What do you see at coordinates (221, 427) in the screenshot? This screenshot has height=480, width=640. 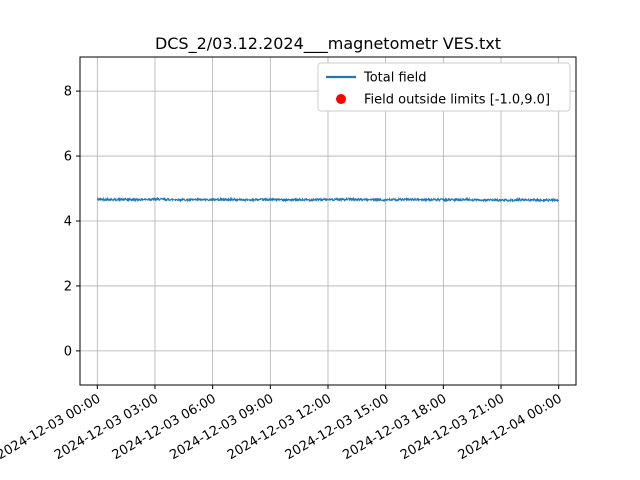 I see `x-tick-label: 2024-12-03 09:00` at bounding box center [221, 427].